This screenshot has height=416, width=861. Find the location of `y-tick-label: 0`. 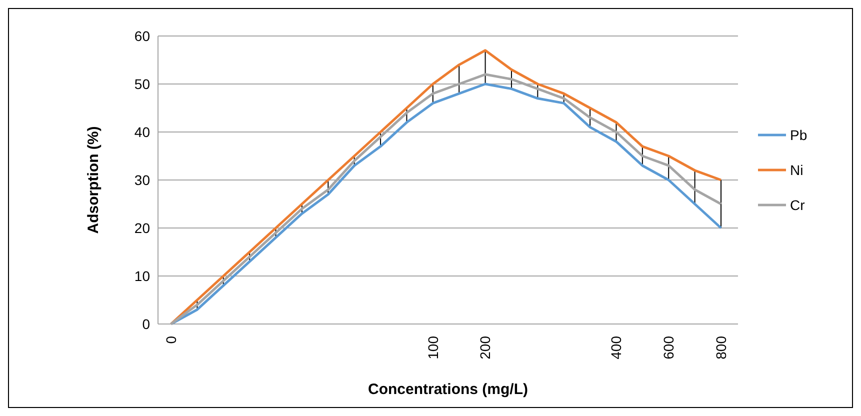

y-tick-label: 0 is located at coordinates (146, 324).